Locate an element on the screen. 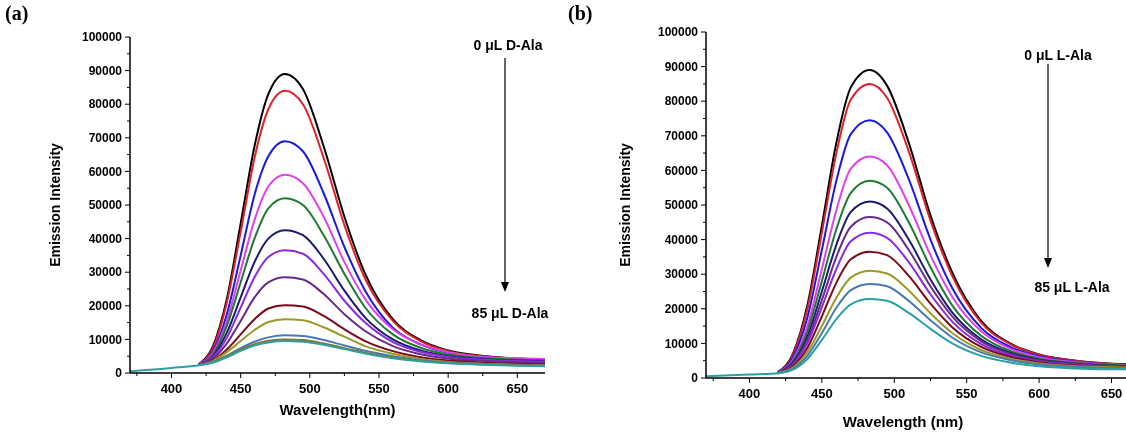 The image size is (1126, 434). annotation: 85 μL D-Ala is located at coordinates (510, 313).